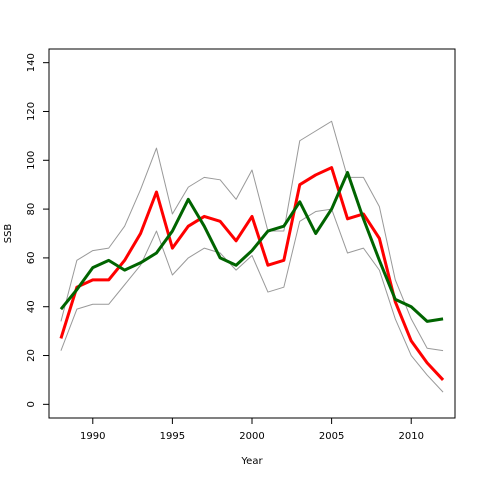  I want to click on x-tick-label: 2010, so click(410, 436).